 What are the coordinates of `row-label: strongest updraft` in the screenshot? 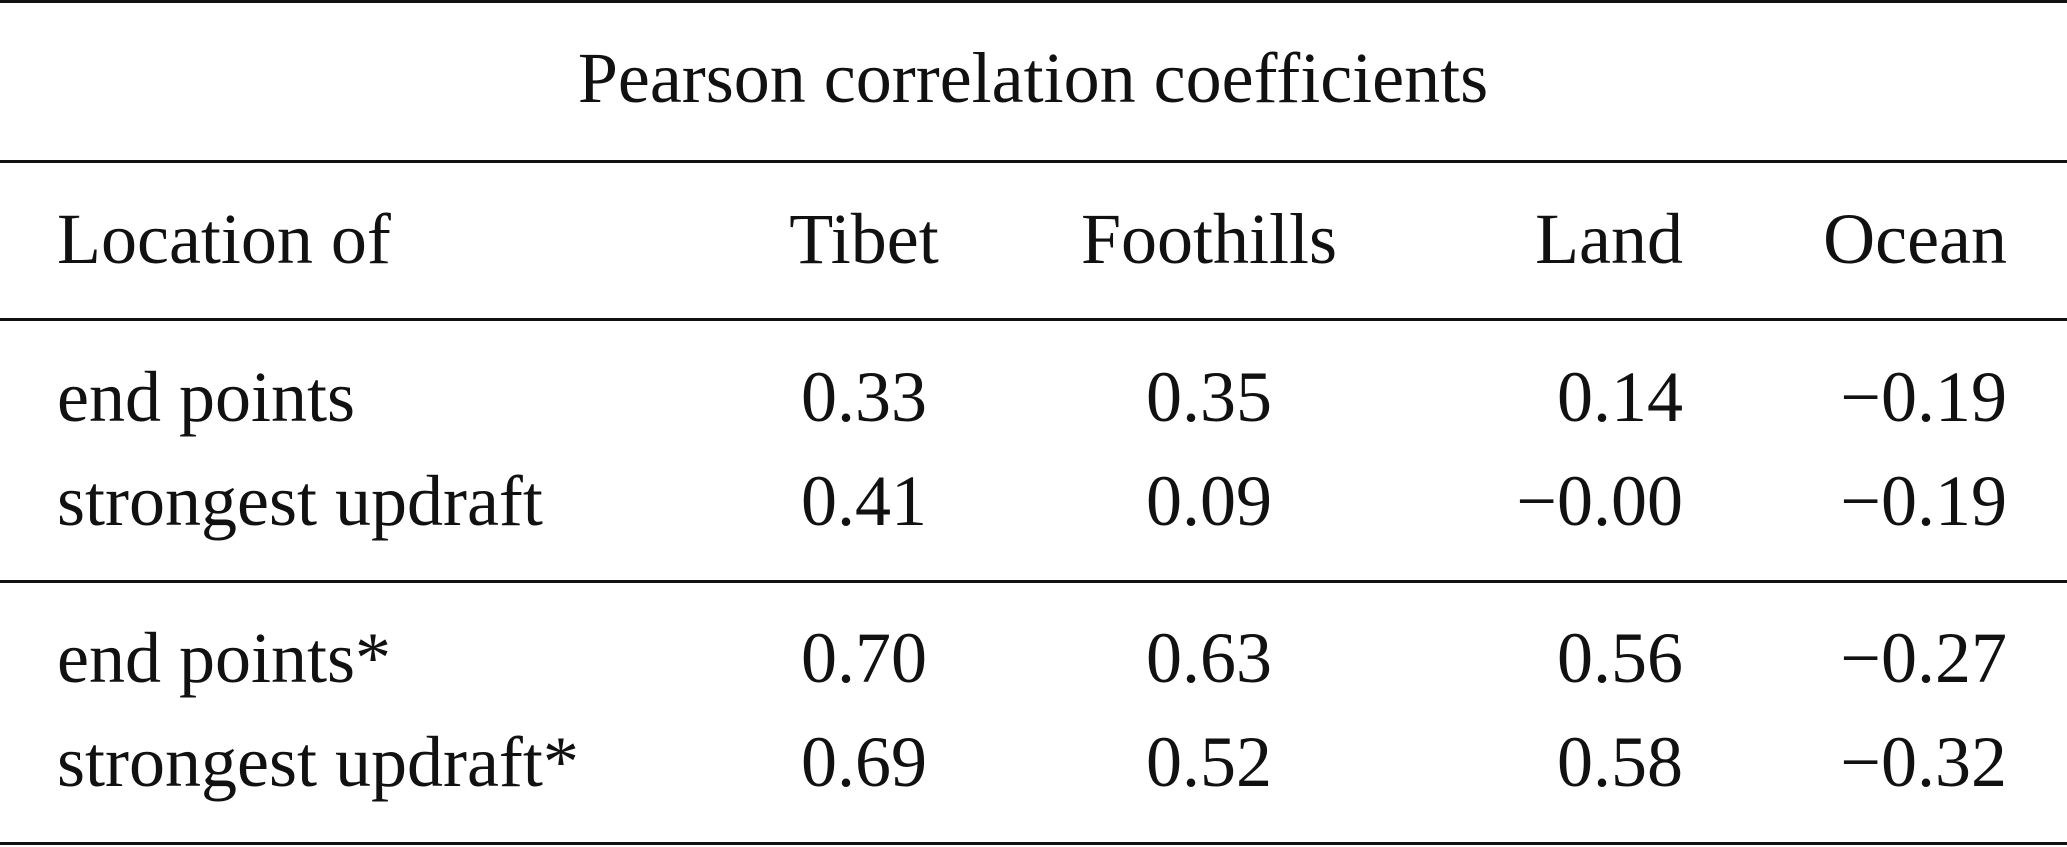 It's located at (300, 501).